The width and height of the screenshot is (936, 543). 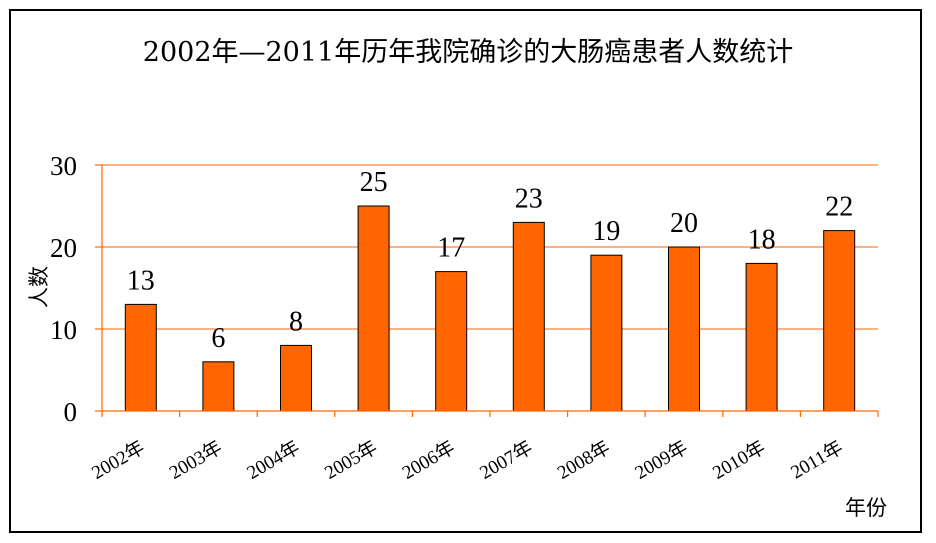 I want to click on x-tick-label: 2009年, so click(x=661, y=460).